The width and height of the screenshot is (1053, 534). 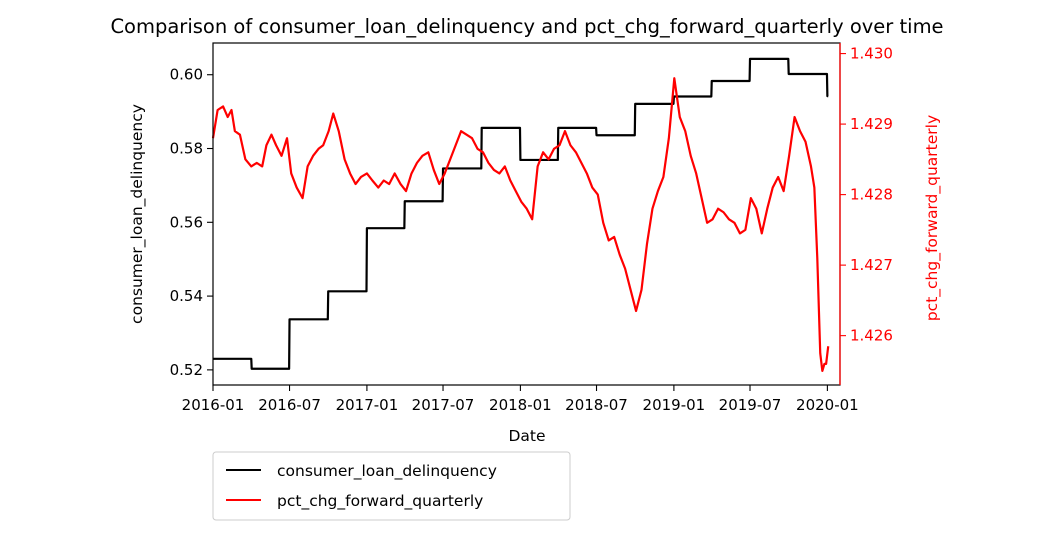 What do you see at coordinates (871, 54) in the screenshot?
I see `y-right-tick-label-1-430: 1.430` at bounding box center [871, 54].